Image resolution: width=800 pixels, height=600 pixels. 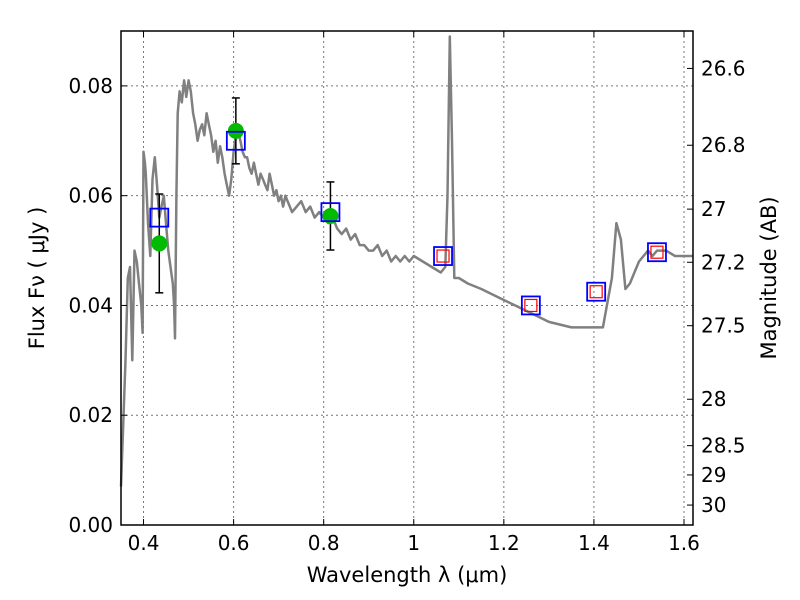 What do you see at coordinates (504, 543) in the screenshot?
I see `x-tick-label: 1.2` at bounding box center [504, 543].